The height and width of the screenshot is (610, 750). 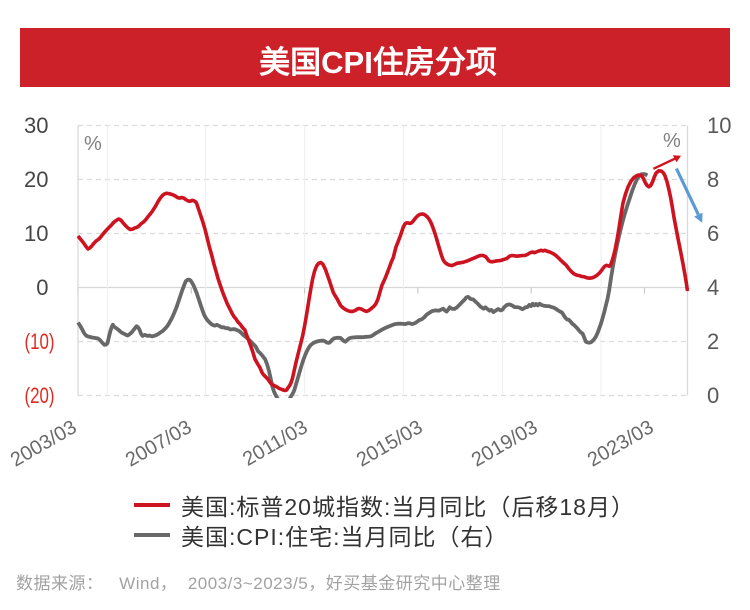 What do you see at coordinates (713, 233) in the screenshot?
I see `svg-text: 6` at bounding box center [713, 233].